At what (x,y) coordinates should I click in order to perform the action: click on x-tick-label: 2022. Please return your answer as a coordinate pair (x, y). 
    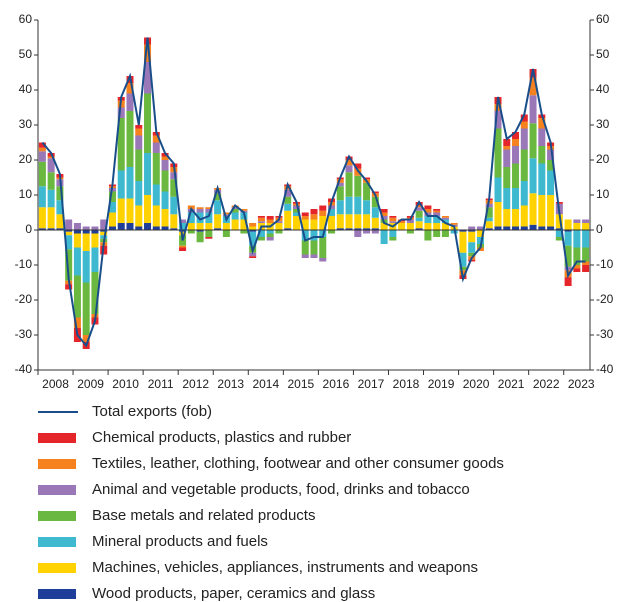
    Looking at the image, I should click on (546, 384).